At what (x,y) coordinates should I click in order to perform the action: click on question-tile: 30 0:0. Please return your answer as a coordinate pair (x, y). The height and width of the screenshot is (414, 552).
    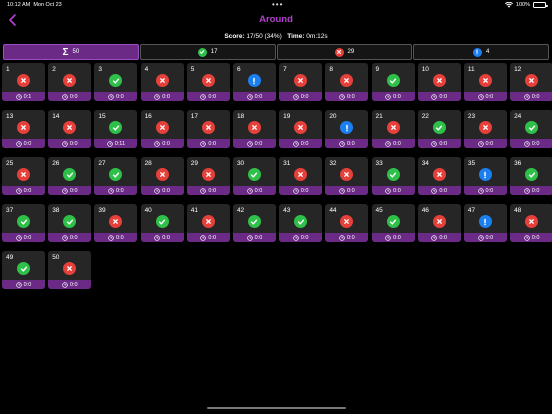
    Looking at the image, I should click on (254, 176).